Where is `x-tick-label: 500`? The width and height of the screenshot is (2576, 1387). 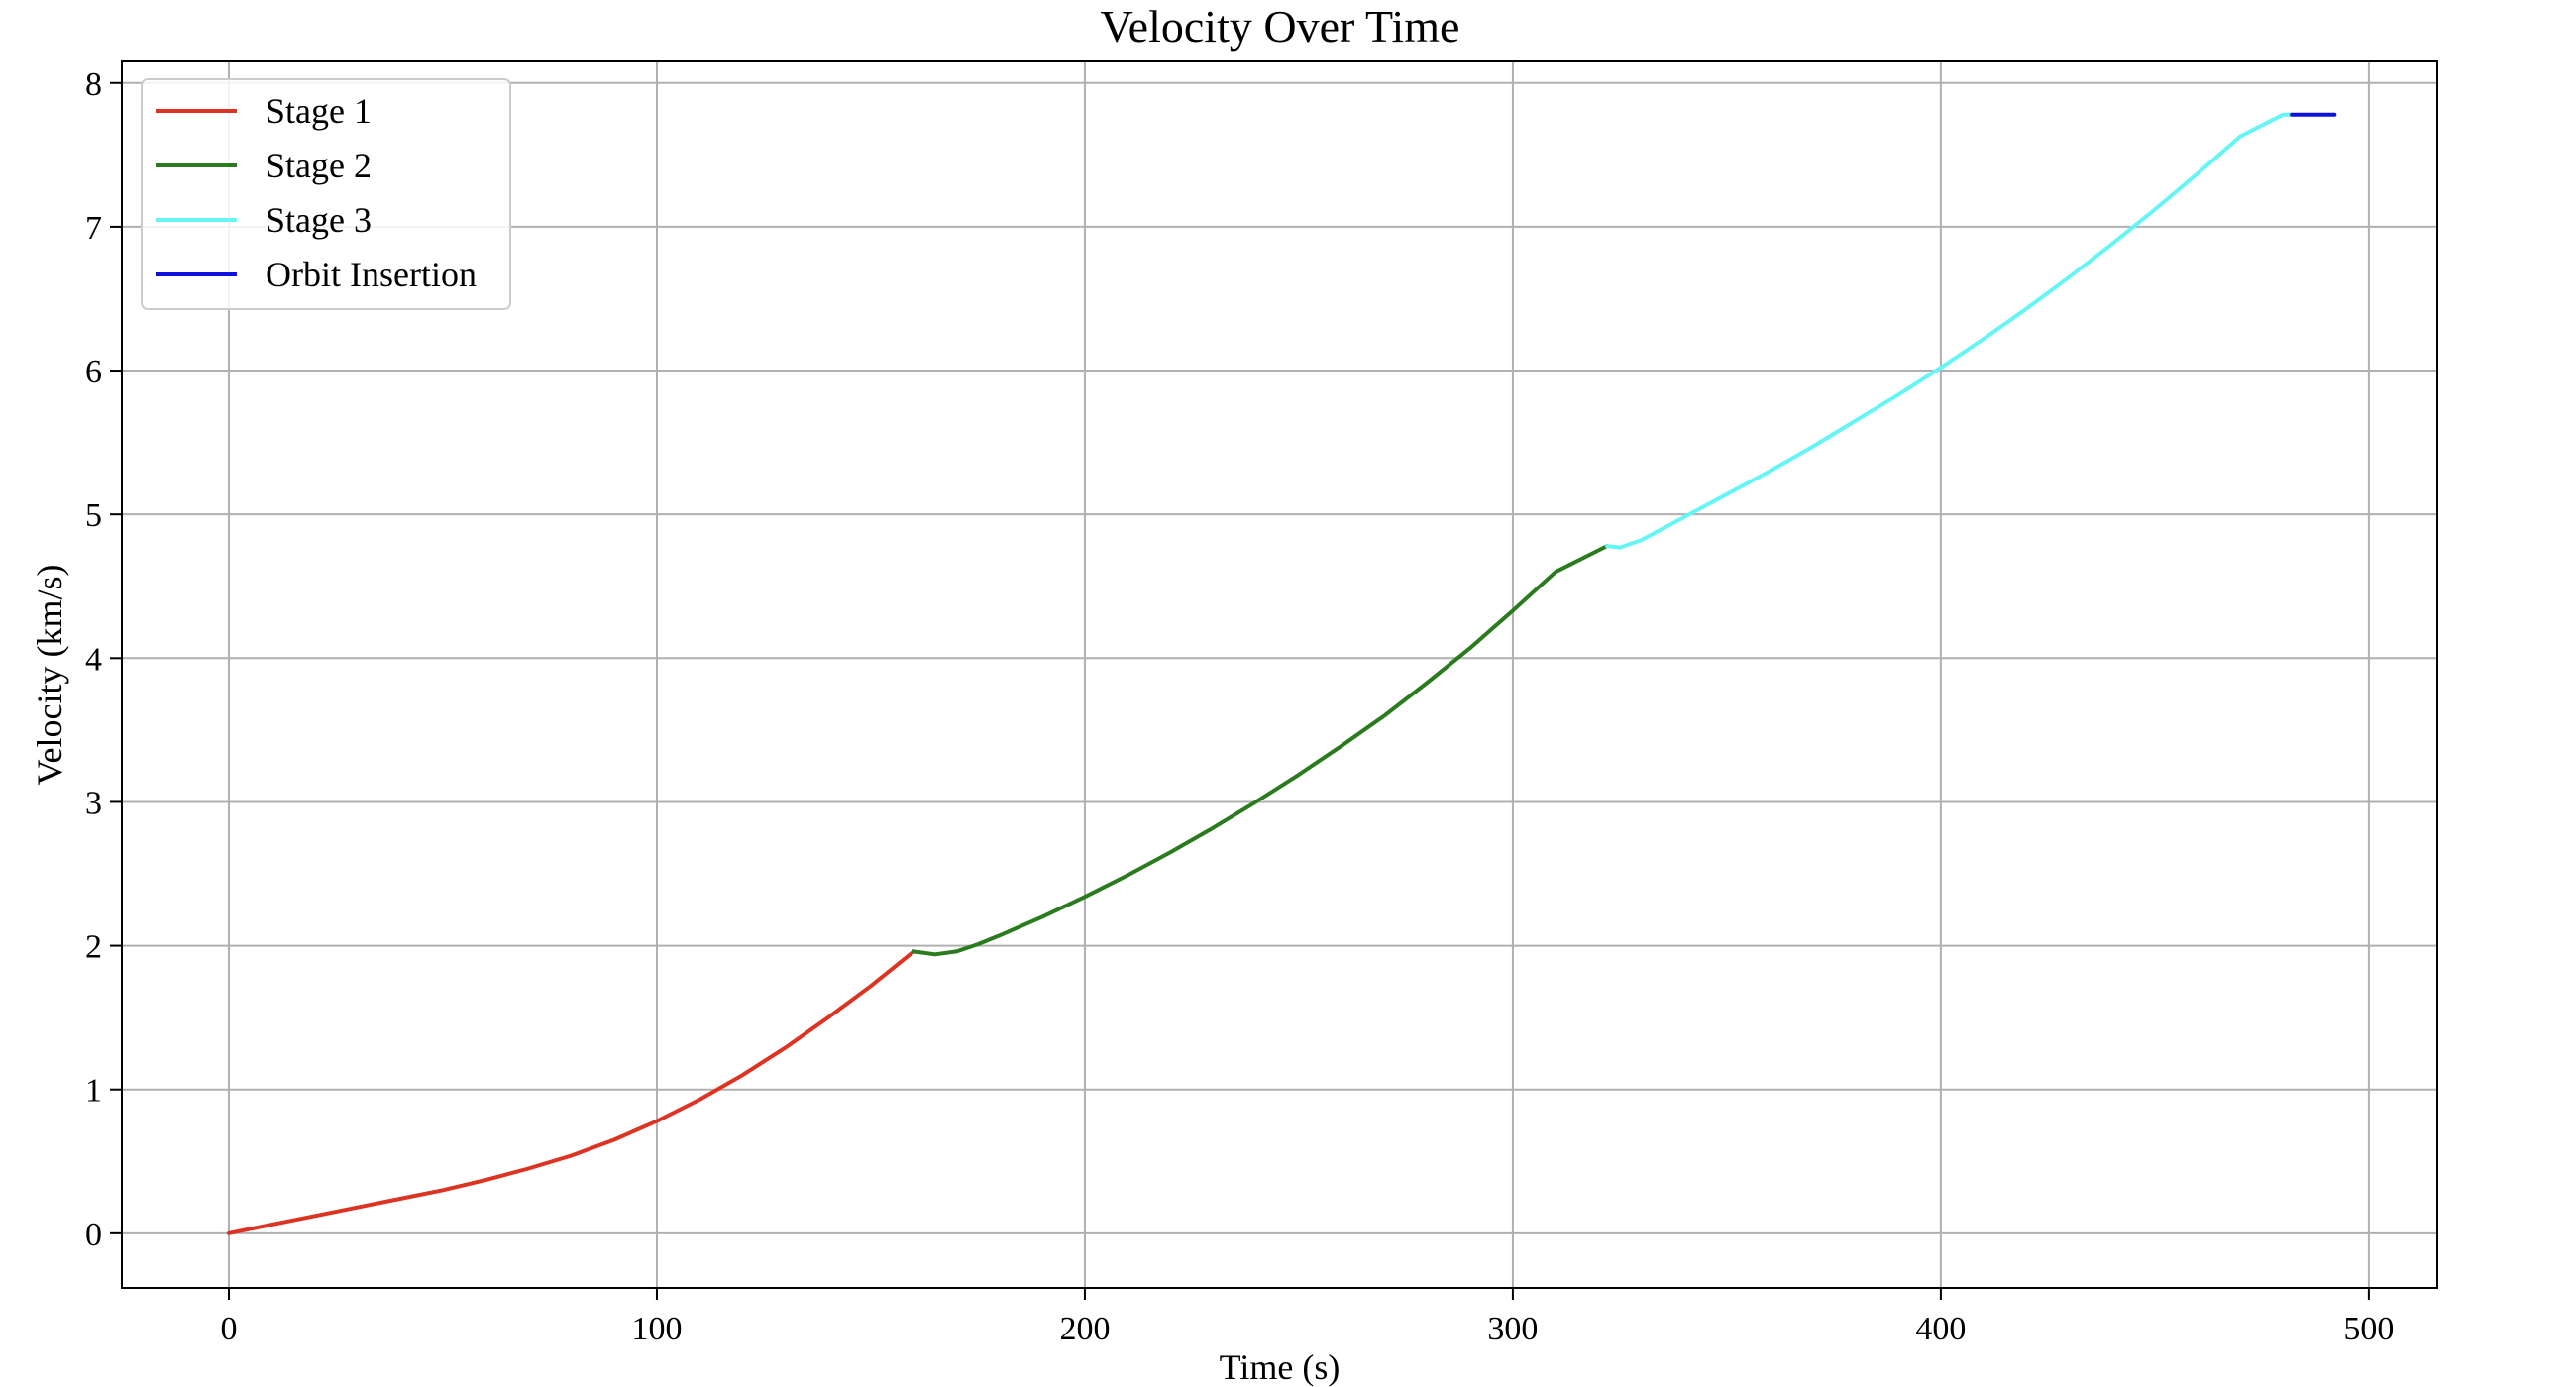 x-tick-label: 500 is located at coordinates (2368, 1329).